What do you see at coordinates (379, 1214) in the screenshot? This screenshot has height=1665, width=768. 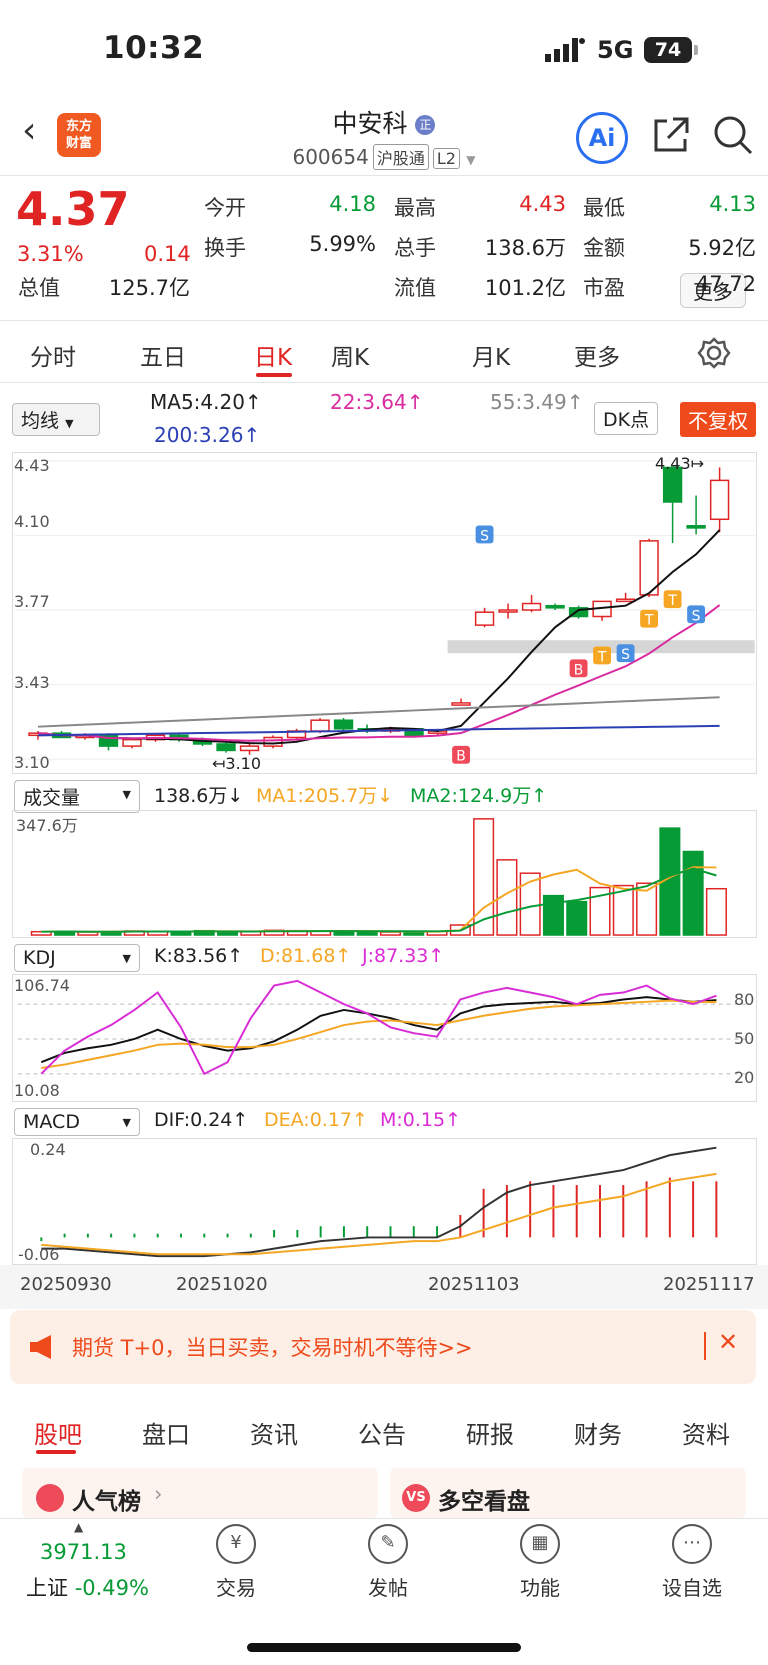 I see `macd-line` at bounding box center [379, 1214].